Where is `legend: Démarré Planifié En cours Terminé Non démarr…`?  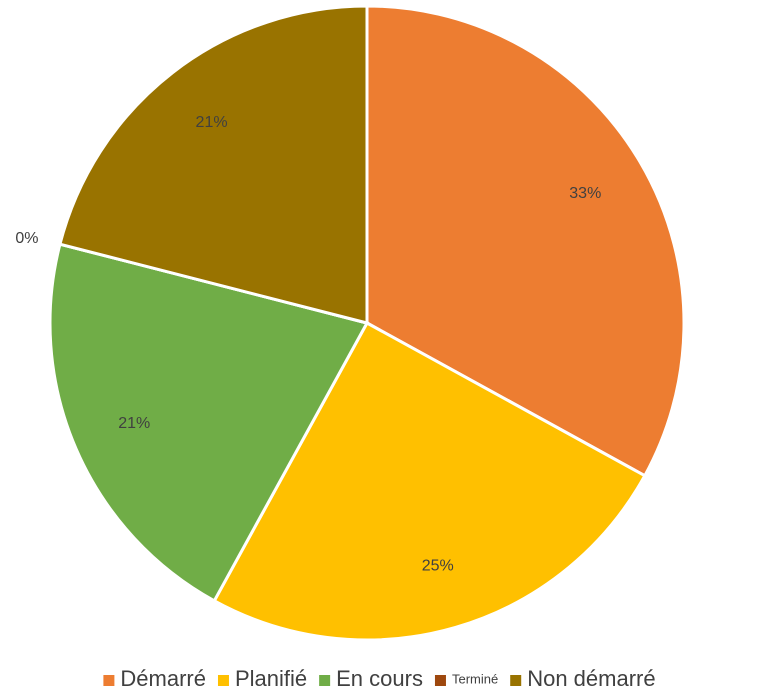 legend: Démarré Planifié En cours Terminé Non démarr… is located at coordinates (379, 678).